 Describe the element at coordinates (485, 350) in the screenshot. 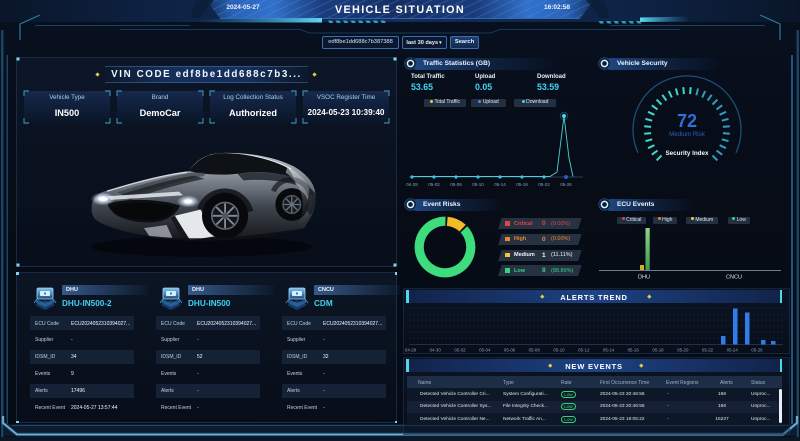

I see `svg-text: 05-04` at that location.